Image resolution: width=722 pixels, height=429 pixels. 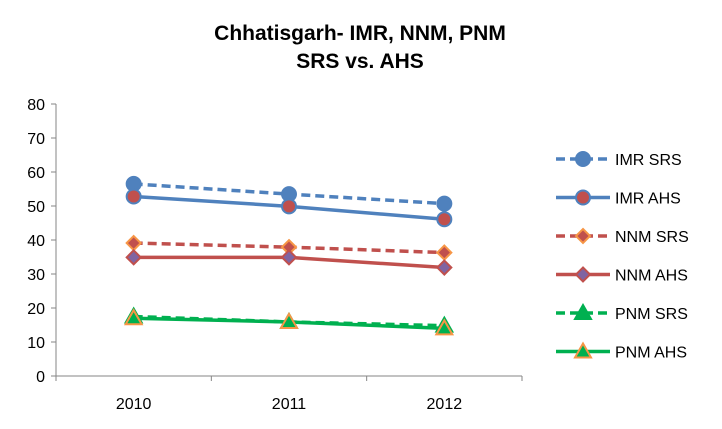 I want to click on legend-label: PNM SRS, so click(x=651, y=314).